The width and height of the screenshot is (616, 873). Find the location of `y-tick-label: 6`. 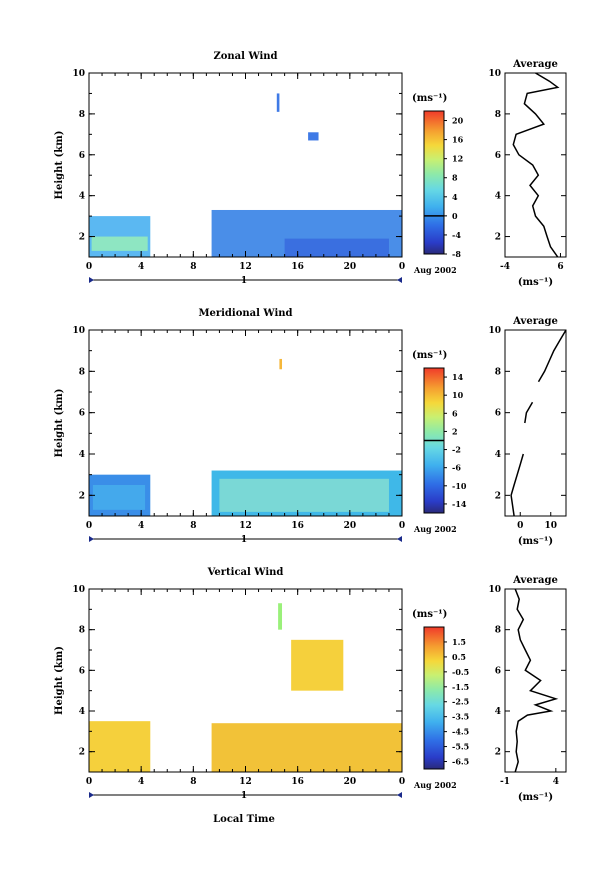

y-tick-label: 6 is located at coordinates (82, 156).